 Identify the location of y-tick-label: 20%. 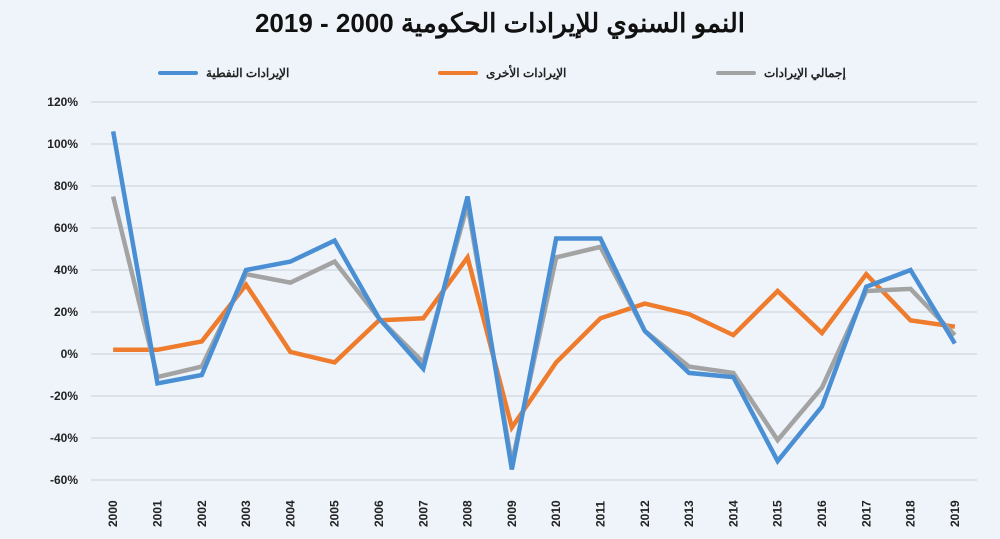
(66, 312).